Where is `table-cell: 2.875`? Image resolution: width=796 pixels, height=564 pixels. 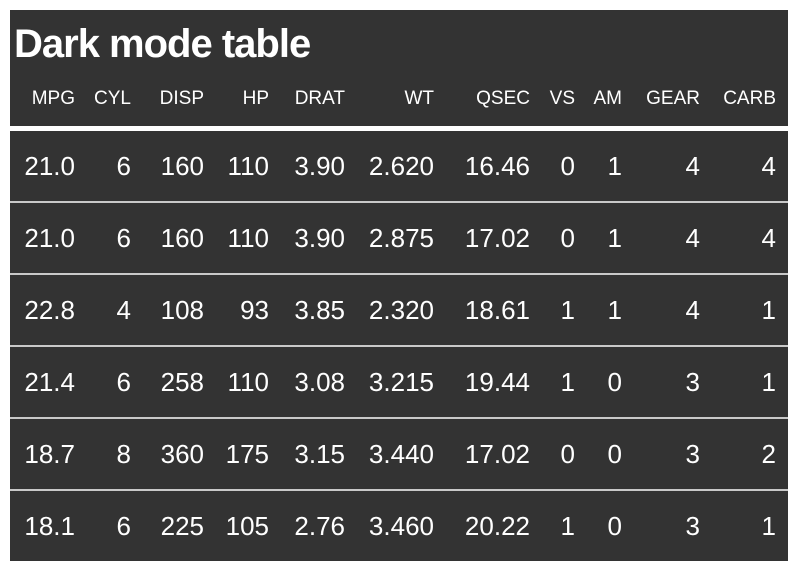
table-cell: 2.875 is located at coordinates (401, 237).